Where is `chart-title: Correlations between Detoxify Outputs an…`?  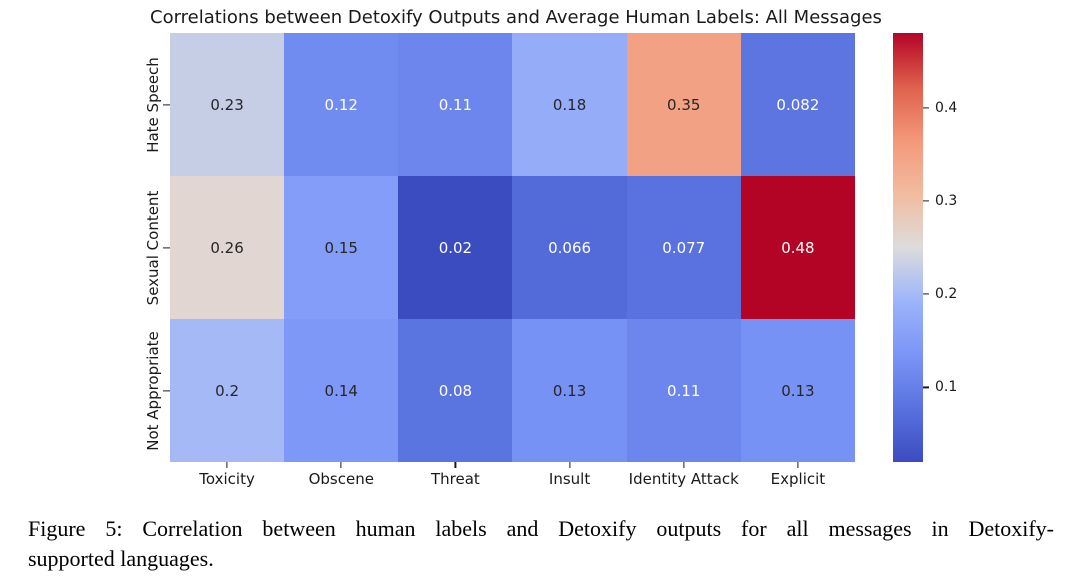
chart-title: Correlations between Detoxify Outputs an… is located at coordinates (516, 17).